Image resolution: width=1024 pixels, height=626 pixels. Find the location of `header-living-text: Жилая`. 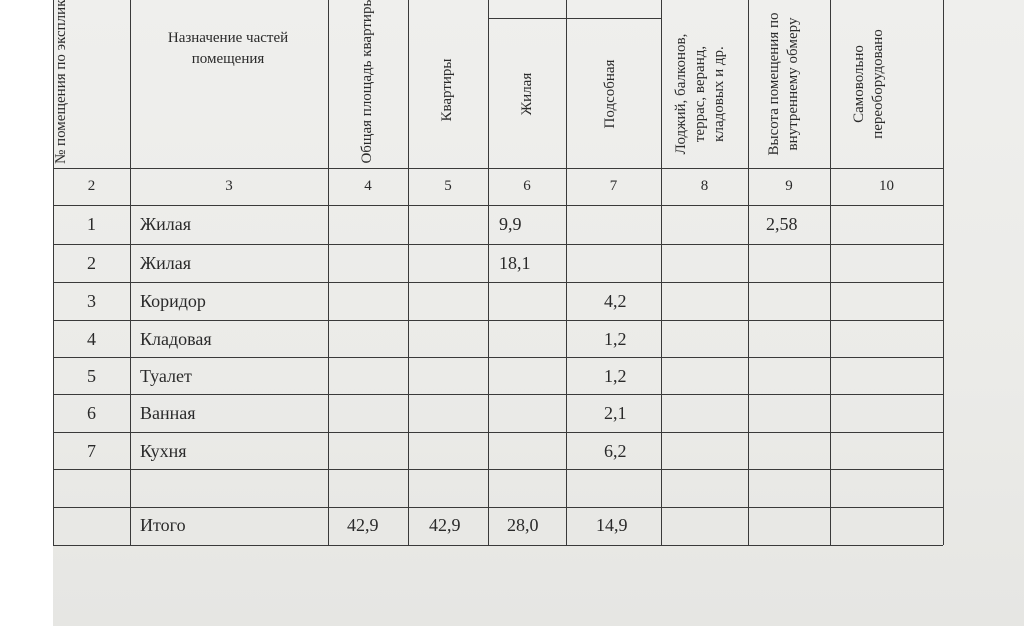

header-living-text: Жилая is located at coordinates (527, 94).